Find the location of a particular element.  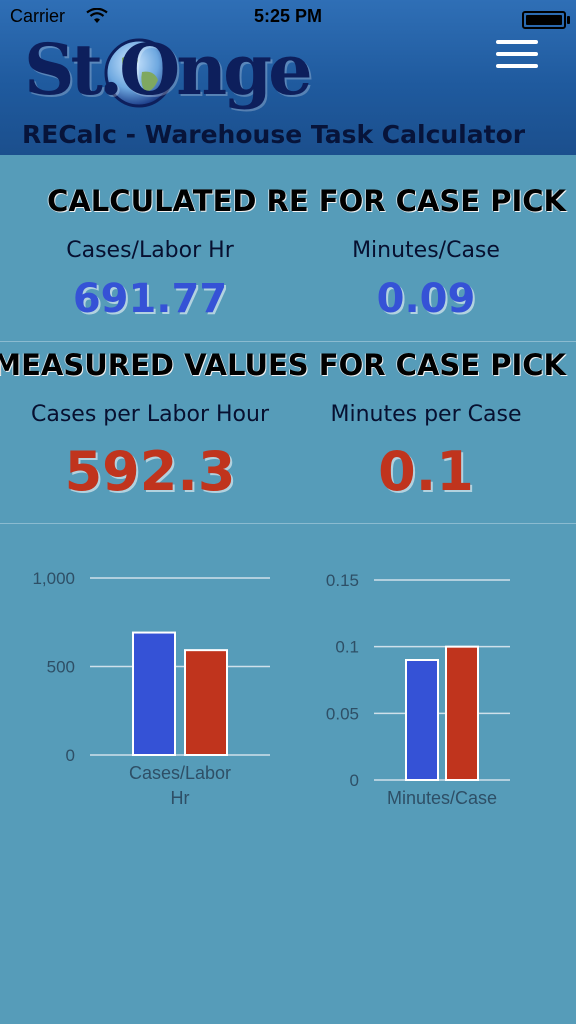

meas-cases-label: Cases per Labor Hour is located at coordinates (150, 414).